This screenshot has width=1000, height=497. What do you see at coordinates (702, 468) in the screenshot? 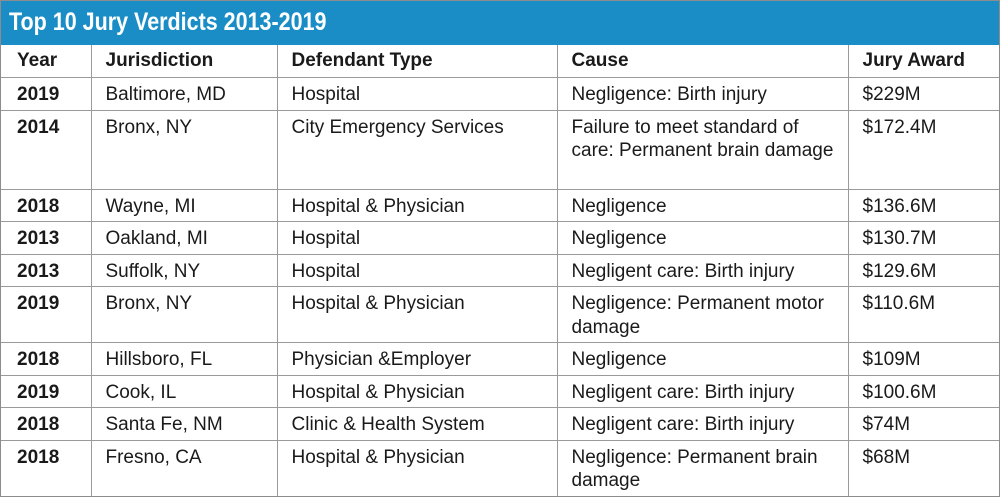
I see `cell-cause: Negligence: Permanent brain damage` at bounding box center [702, 468].